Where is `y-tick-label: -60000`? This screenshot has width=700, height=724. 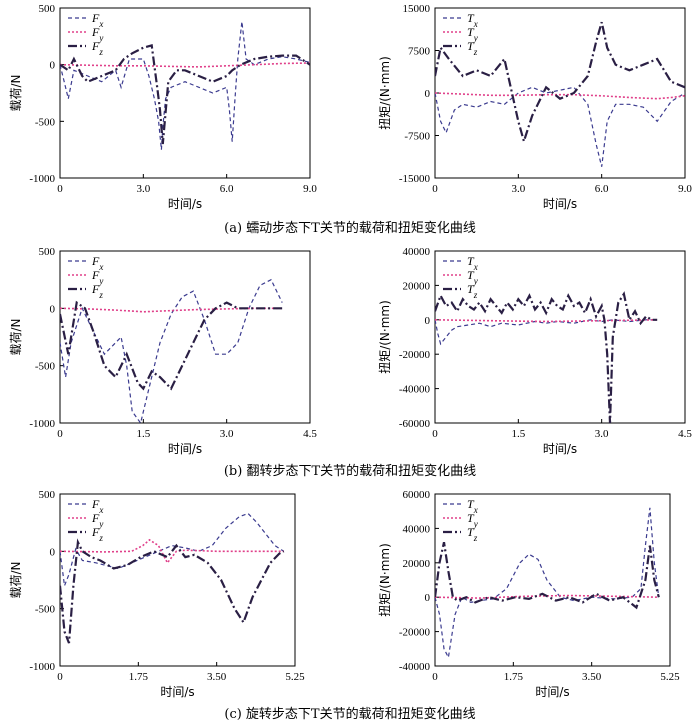 y-tick-label: -60000 is located at coordinates (415, 424).